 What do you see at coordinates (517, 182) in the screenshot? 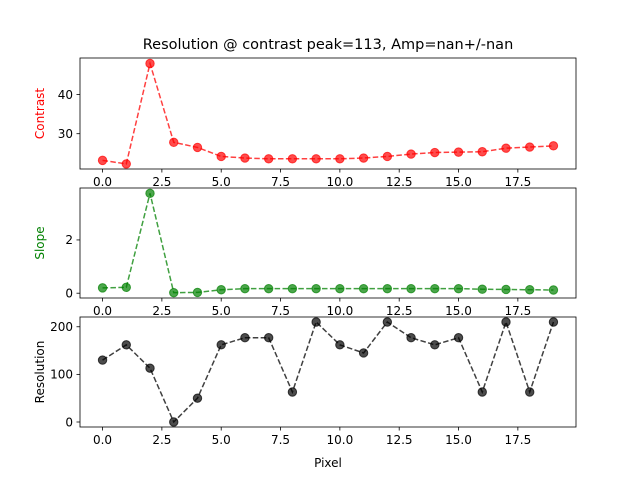
I see `contrast-x-tick-label: 17.5` at bounding box center [517, 182].